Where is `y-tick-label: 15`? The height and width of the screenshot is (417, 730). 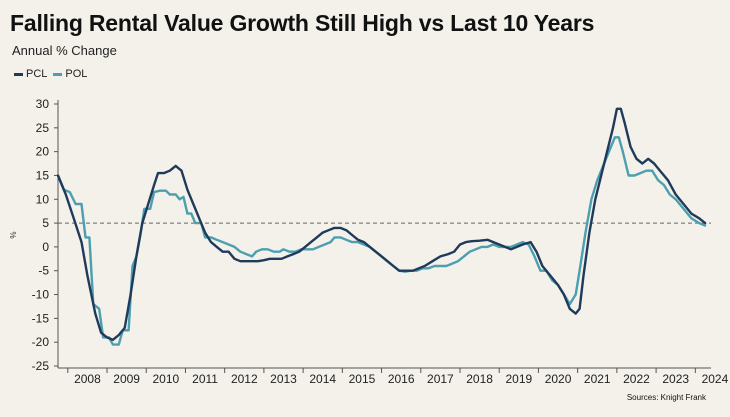
y-tick-label: 15 is located at coordinates (43, 175).